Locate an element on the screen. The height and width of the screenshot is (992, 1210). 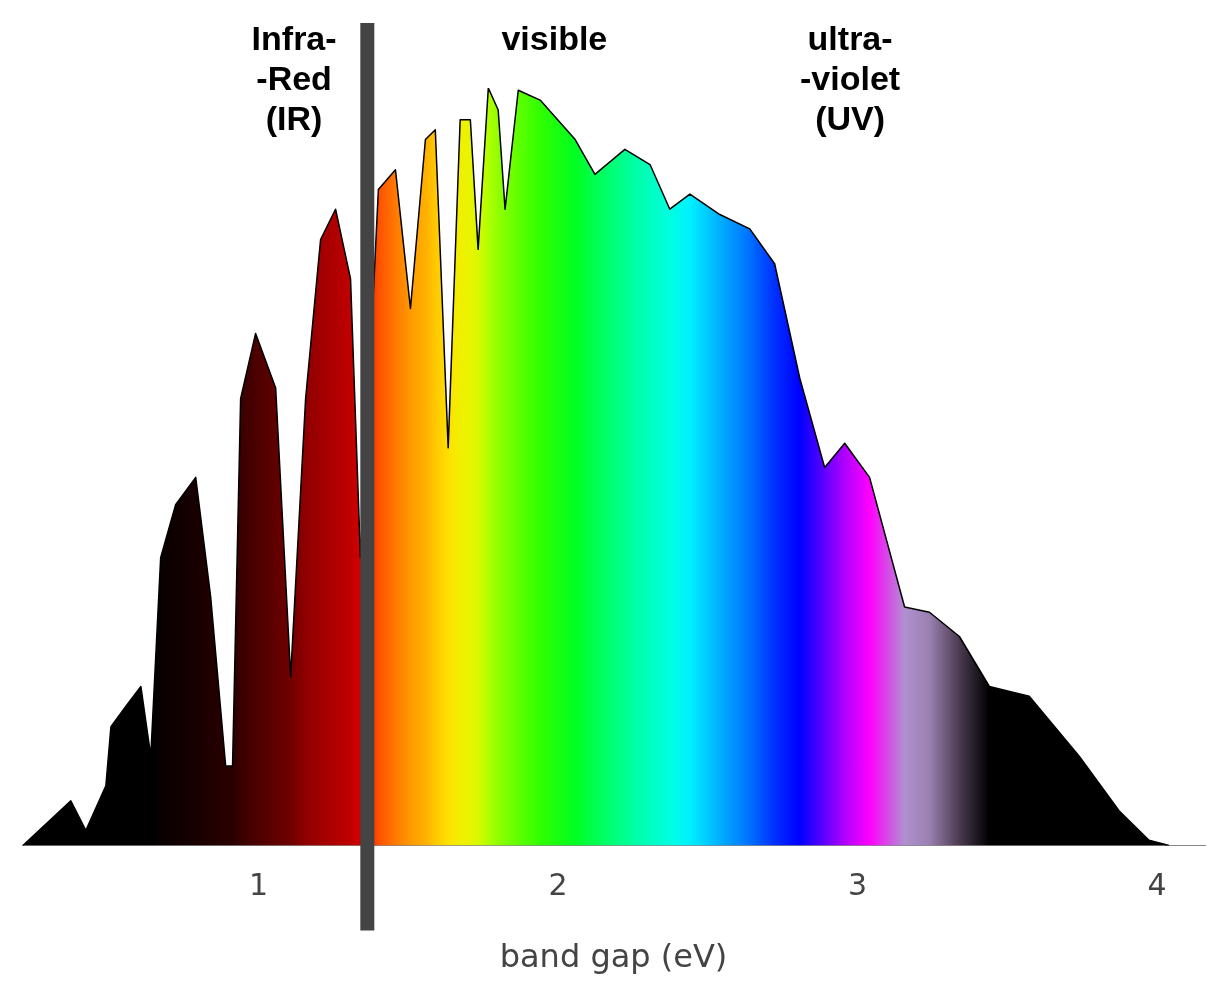
x-tick-label: 1 is located at coordinates (259, 885).